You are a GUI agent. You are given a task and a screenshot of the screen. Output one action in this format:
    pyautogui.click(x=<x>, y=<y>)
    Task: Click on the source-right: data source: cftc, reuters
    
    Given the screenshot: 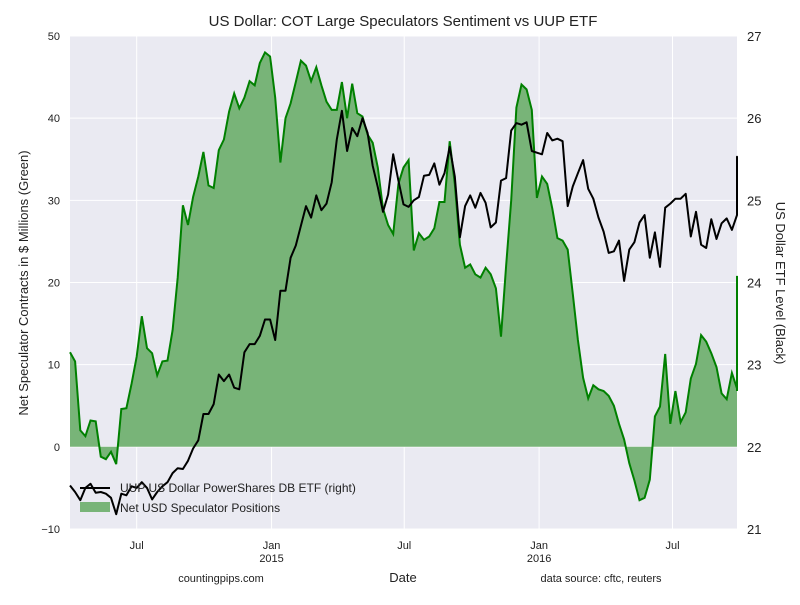 What is the action you would take?
    pyautogui.click(x=601, y=579)
    